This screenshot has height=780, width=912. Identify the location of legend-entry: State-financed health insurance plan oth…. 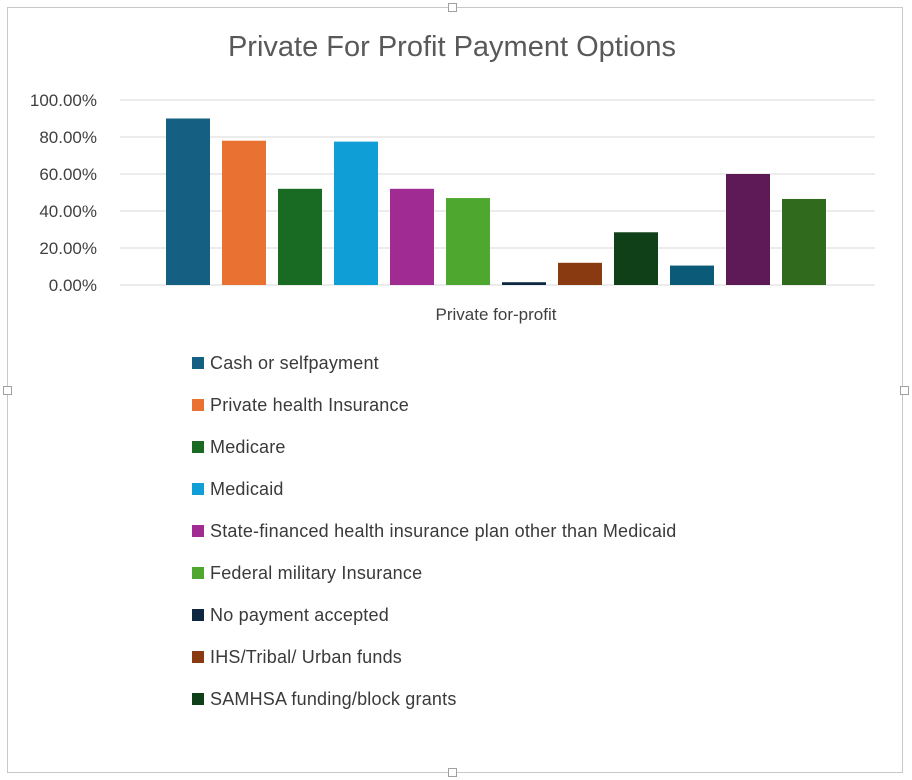
(434, 531).